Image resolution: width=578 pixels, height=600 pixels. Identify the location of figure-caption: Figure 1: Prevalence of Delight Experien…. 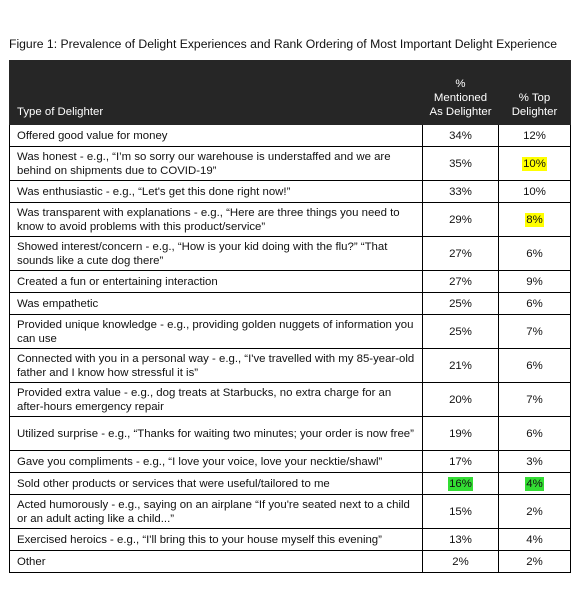
(283, 44).